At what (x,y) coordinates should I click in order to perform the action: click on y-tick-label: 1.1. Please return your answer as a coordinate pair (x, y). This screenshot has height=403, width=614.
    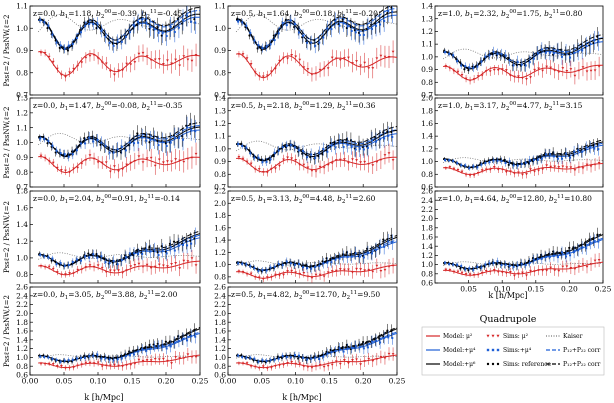
    Looking at the image, I should click on (22, 127).